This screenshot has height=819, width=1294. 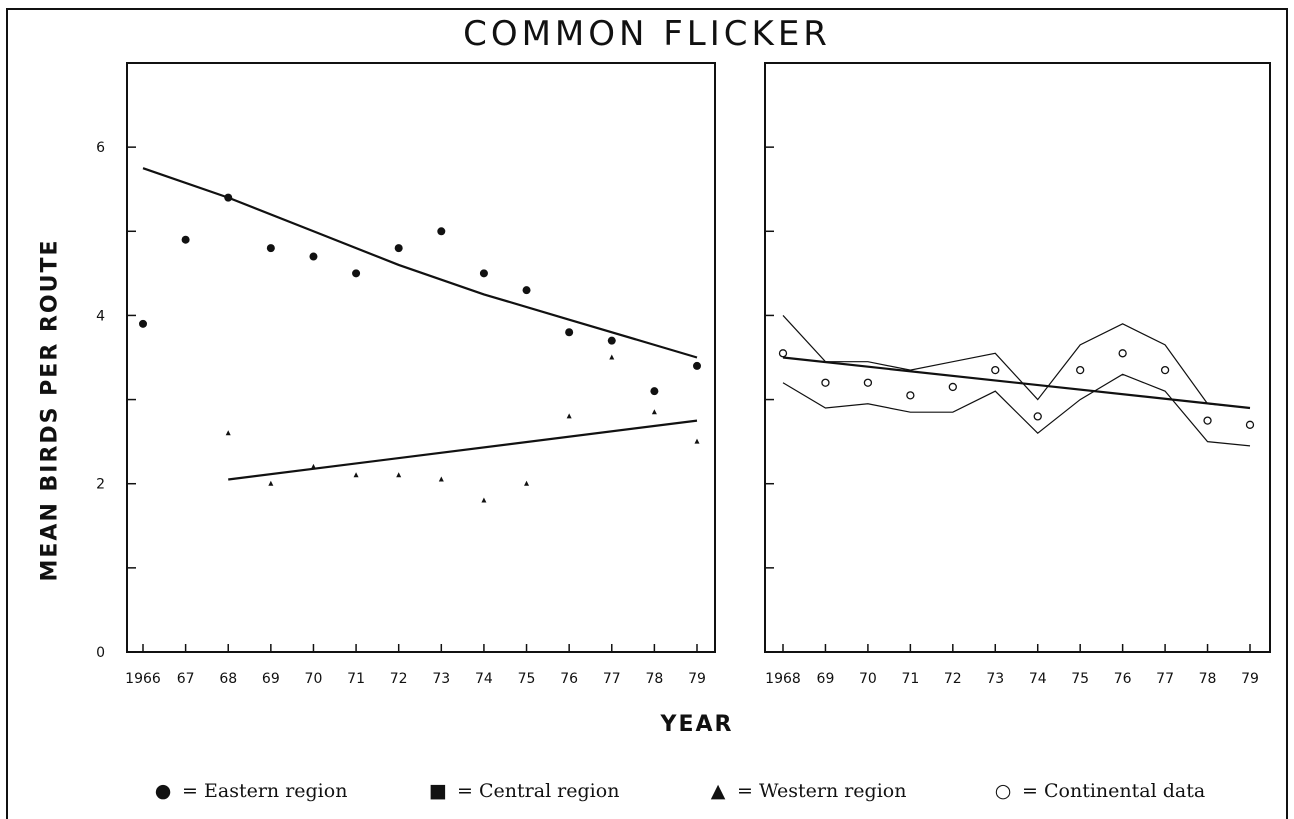 What do you see at coordinates (163, 791) in the screenshot?
I see `filled-circle-icon: ●` at bounding box center [163, 791].